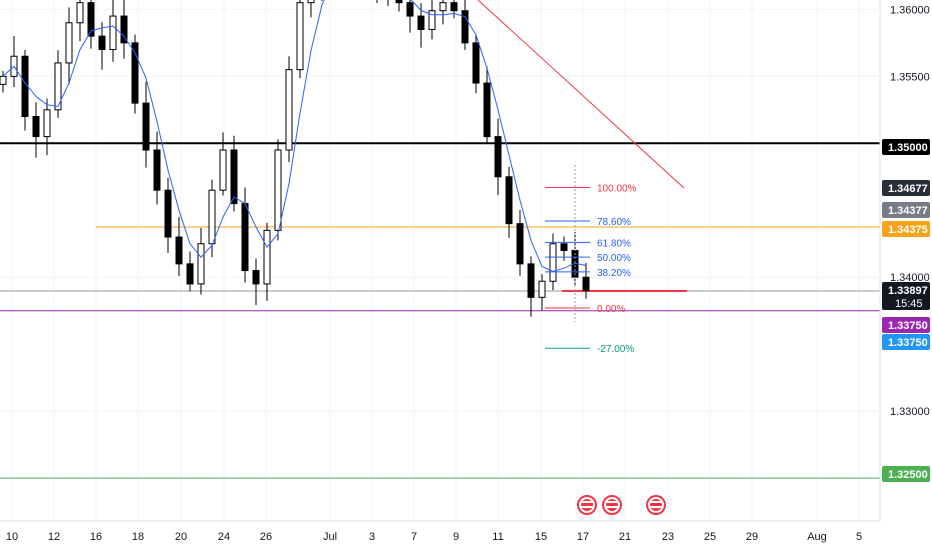 The width and height of the screenshot is (932, 550). I want to click on time-tick-label: 10, so click(12, 537).